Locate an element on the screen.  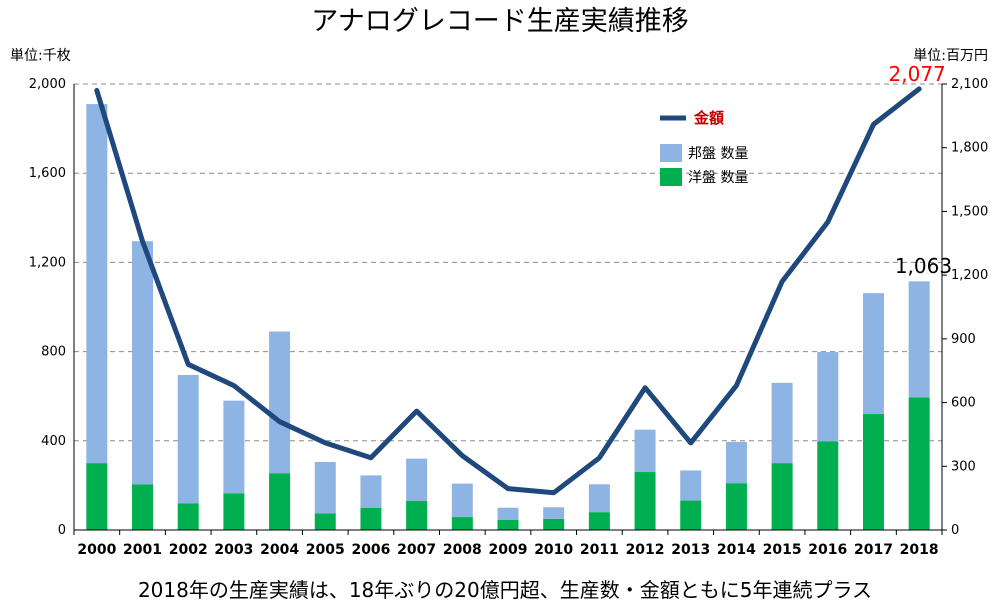
bar-domestic-2007 is located at coordinates (417, 480).